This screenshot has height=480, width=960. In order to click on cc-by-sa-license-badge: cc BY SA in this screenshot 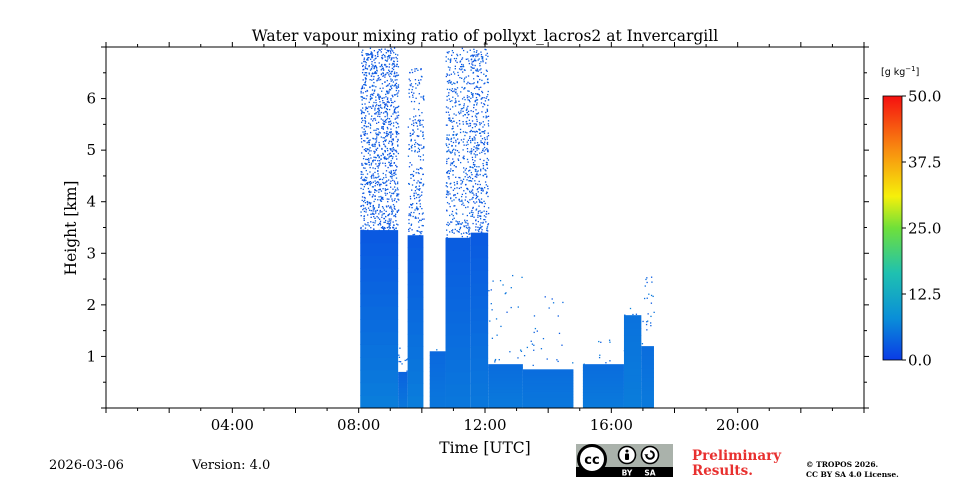, I will do `click(624, 460)`.